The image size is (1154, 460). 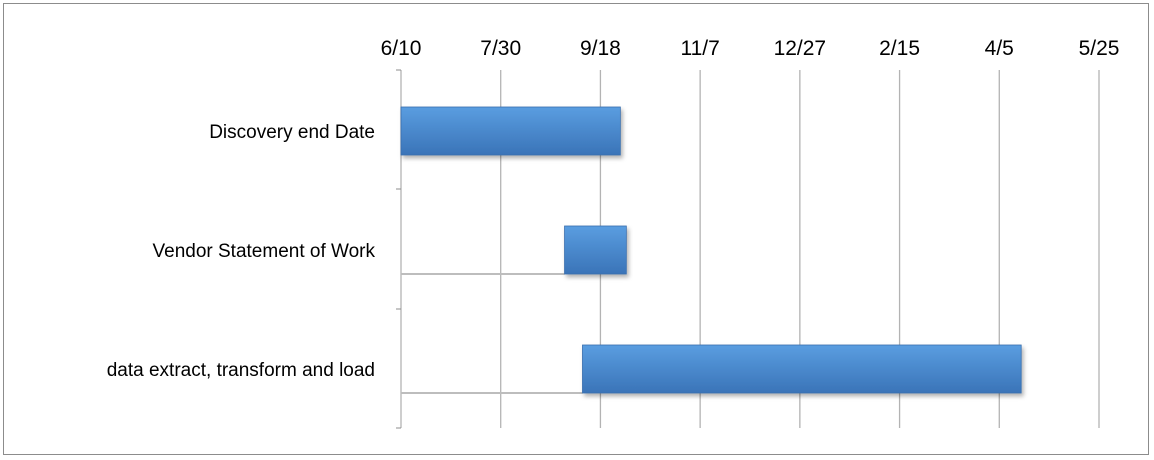 I want to click on x-tick-label: 2/15, so click(x=899, y=48).